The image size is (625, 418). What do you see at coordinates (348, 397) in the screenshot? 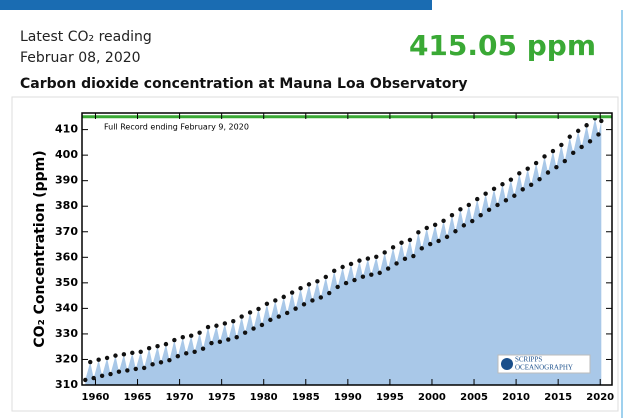
I see `x-tick-label: 1990` at bounding box center [348, 397].